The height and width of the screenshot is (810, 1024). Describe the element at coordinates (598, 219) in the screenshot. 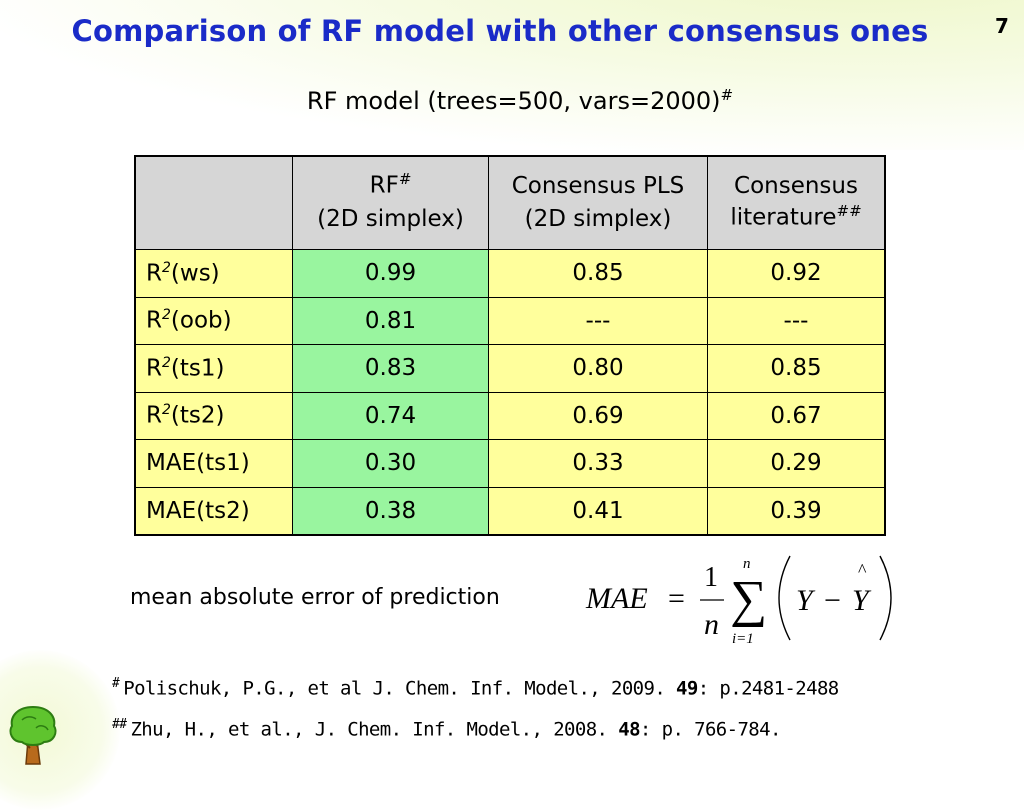

I see `header-pls-line2: (2D simplex)` at that location.